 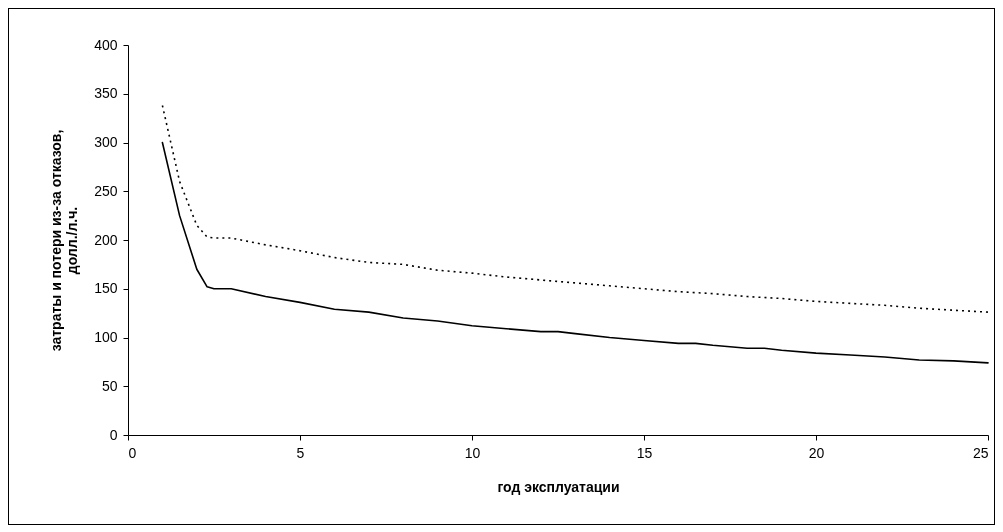 What do you see at coordinates (113, 434) in the screenshot?
I see `y-tick-label: 0` at bounding box center [113, 434].